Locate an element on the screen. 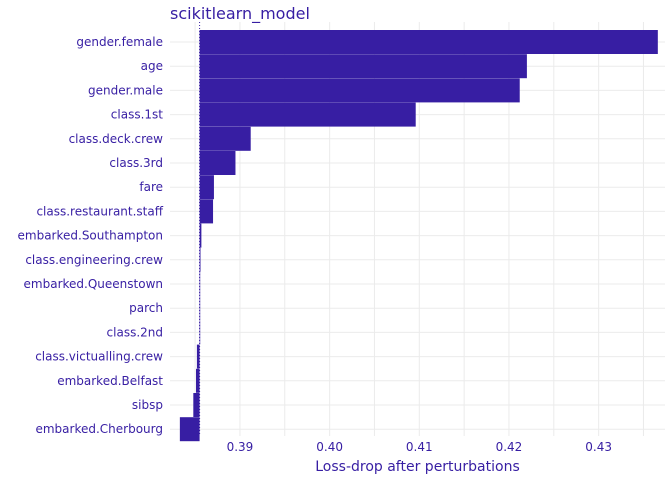 The height and width of the screenshot is (480, 672). bar-gender-male is located at coordinates (359, 90).